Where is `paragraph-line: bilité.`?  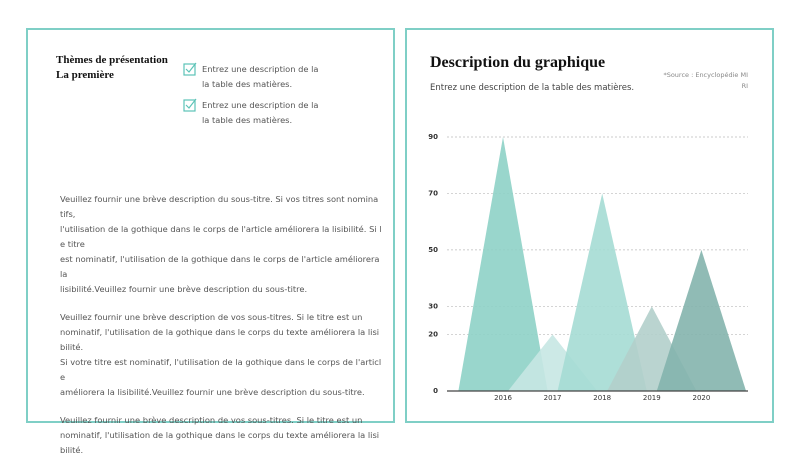 paragraph-line: bilité. is located at coordinates (72, 347).